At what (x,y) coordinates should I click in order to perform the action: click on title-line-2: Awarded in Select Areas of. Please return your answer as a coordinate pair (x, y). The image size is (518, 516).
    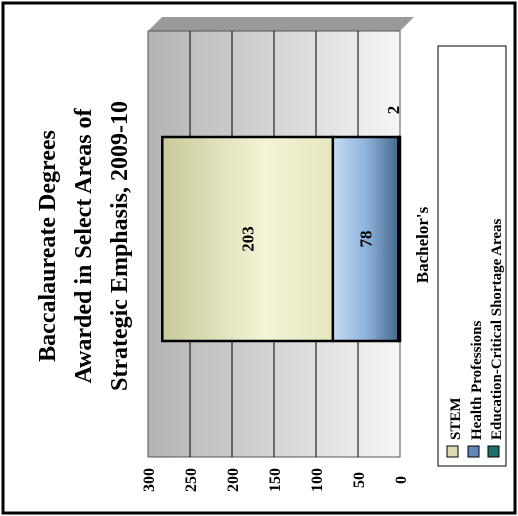
    Looking at the image, I should click on (84, 245).